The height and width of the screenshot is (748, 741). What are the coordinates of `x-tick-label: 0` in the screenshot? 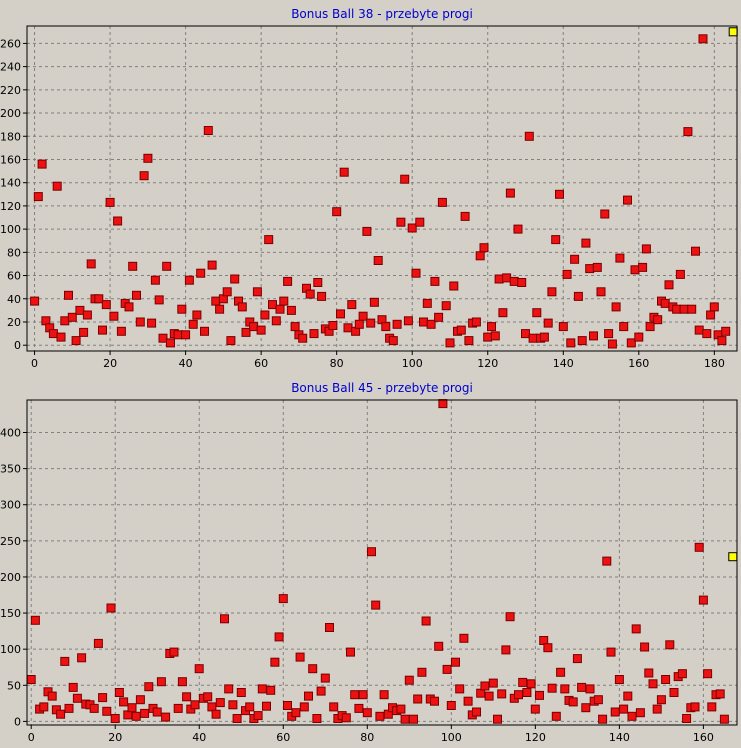 It's located at (31, 737).